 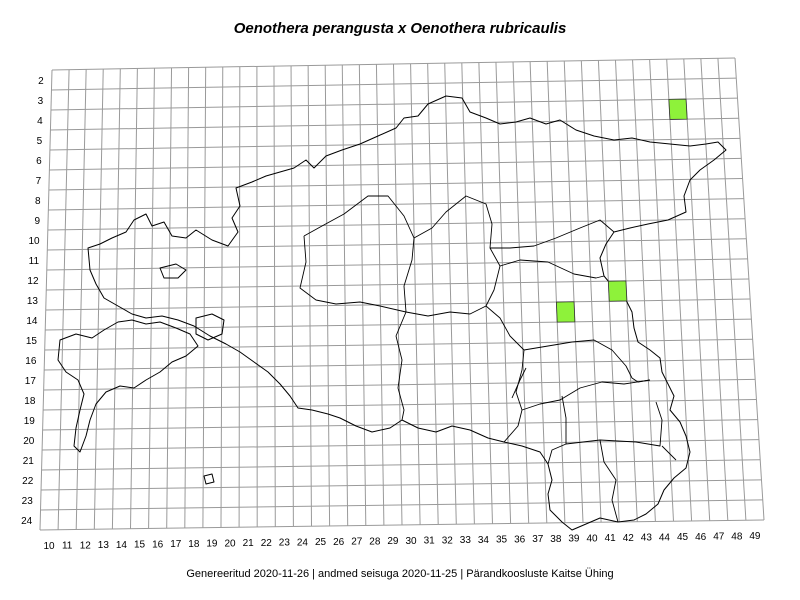 What do you see at coordinates (32, 321) in the screenshot?
I see `row-label: 14` at bounding box center [32, 321].